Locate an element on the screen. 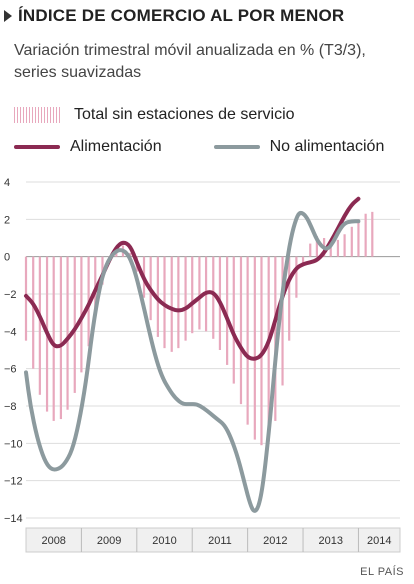 The height and width of the screenshot is (584, 414). legend-no-alimentacion: No alimentación is located at coordinates (299, 147).